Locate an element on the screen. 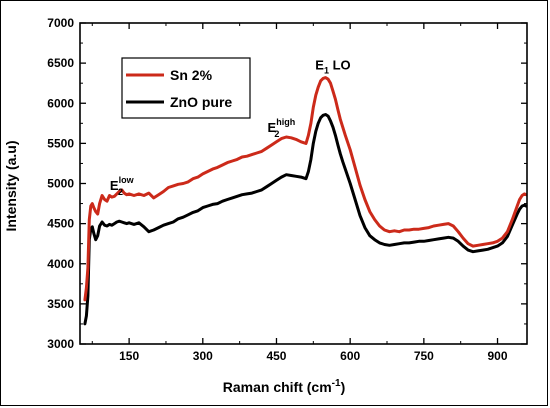 This screenshot has width=550, height=408. x-axis-title-main: Raman chift (cm is located at coordinates (277, 387).